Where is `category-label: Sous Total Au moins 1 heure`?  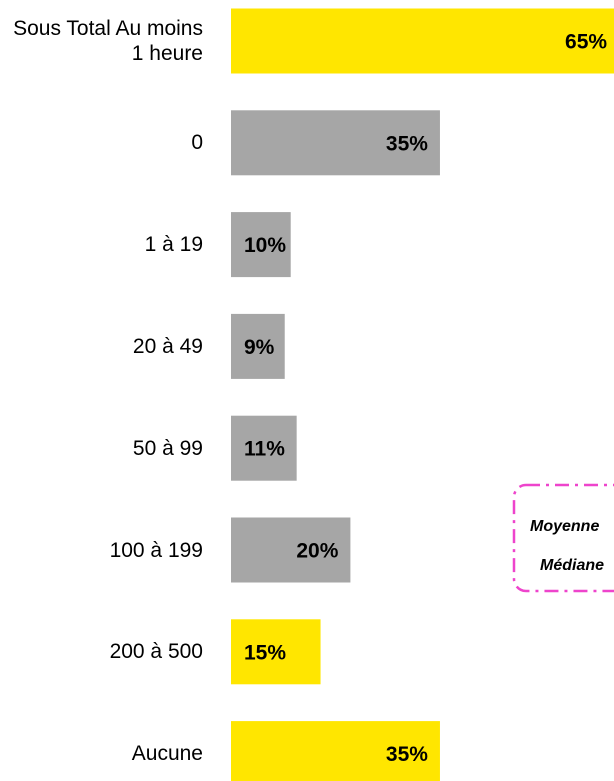 category-label: Sous Total Au moins 1 heure is located at coordinates (108, 41).